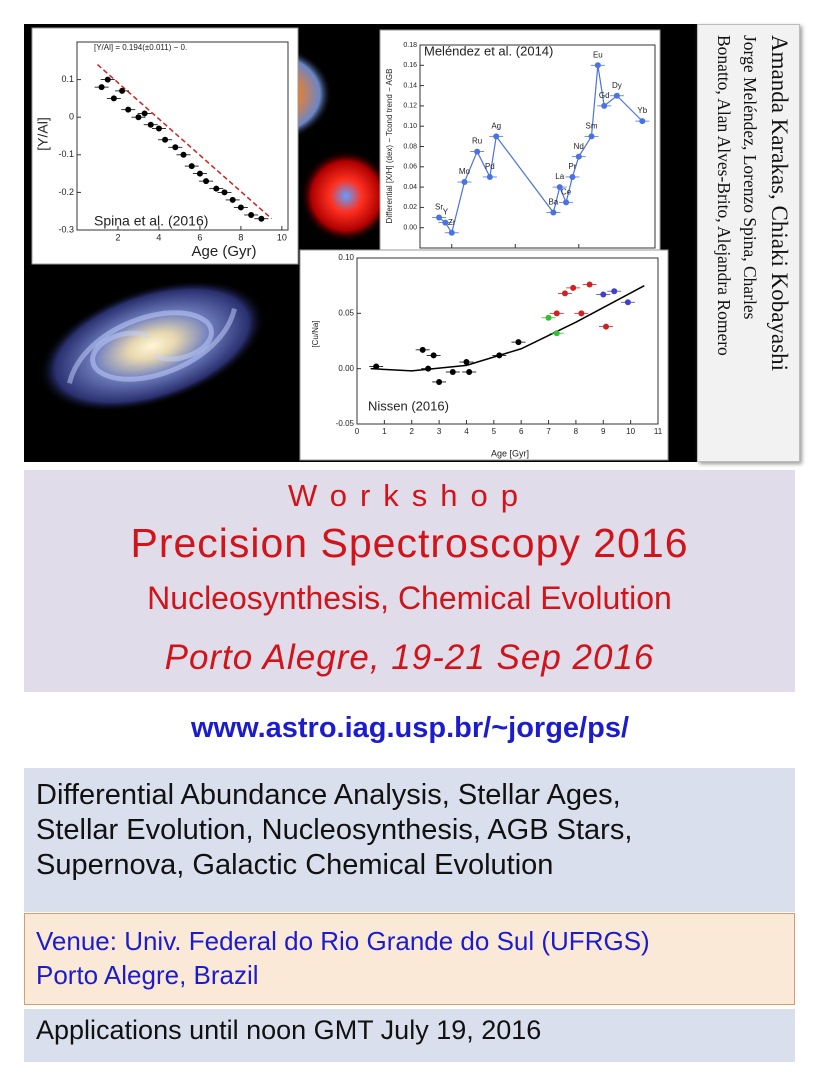 Image resolution: width=820 pixels, height=1089 pixels. What do you see at coordinates (152, 346) in the screenshot?
I see `galaxy` at bounding box center [152, 346].